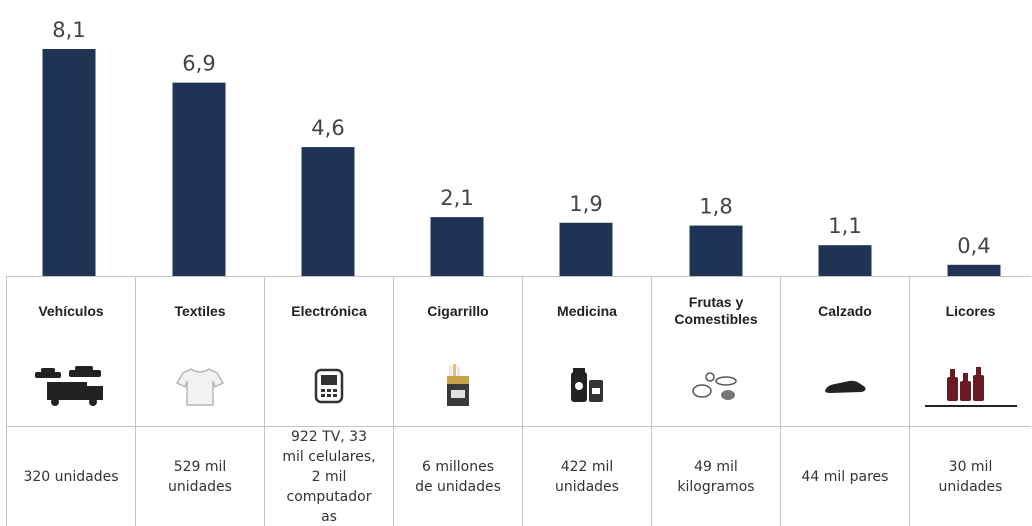 Image resolution: width=1032 pixels, height=526 pixels. I want to click on bar-value-label: 2,1, so click(456, 198).